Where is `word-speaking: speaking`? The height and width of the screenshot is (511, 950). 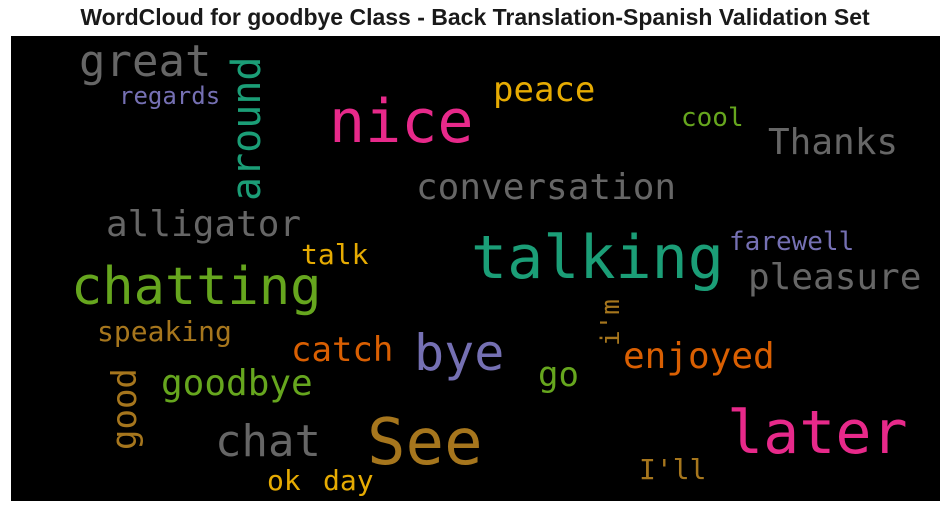
word-speaking: speaking is located at coordinates (164, 331).